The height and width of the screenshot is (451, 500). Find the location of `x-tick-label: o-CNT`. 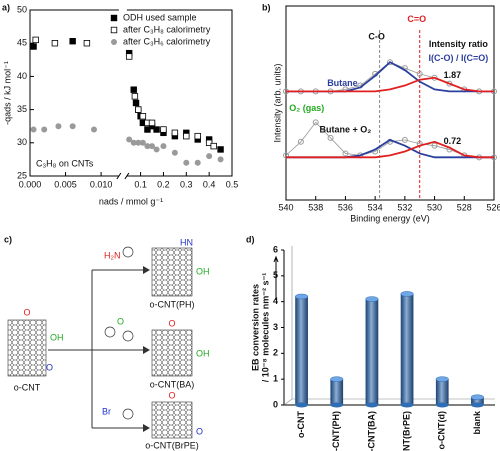

x-tick-label: o-CNT is located at coordinates (301, 424).